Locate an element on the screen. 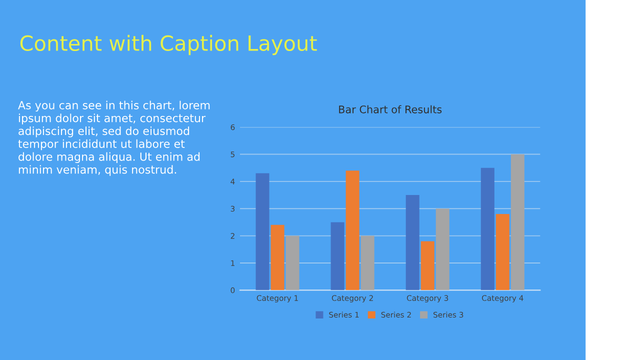 Image resolution: width=640 pixels, height=360 pixels. text: Content with Caption Layout is located at coordinates (168, 45).